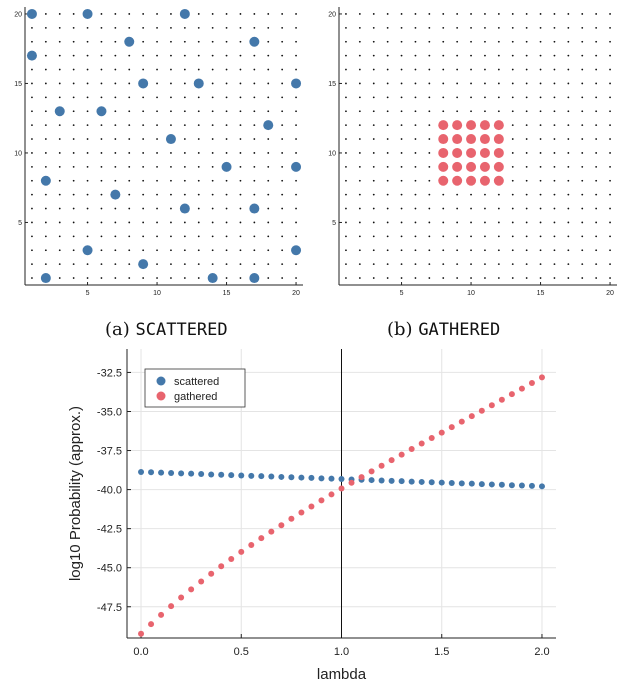 The width and height of the screenshot is (622, 683). Describe the element at coordinates (109, 412) in the screenshot. I see `y-tick-label: -35.0` at that location.